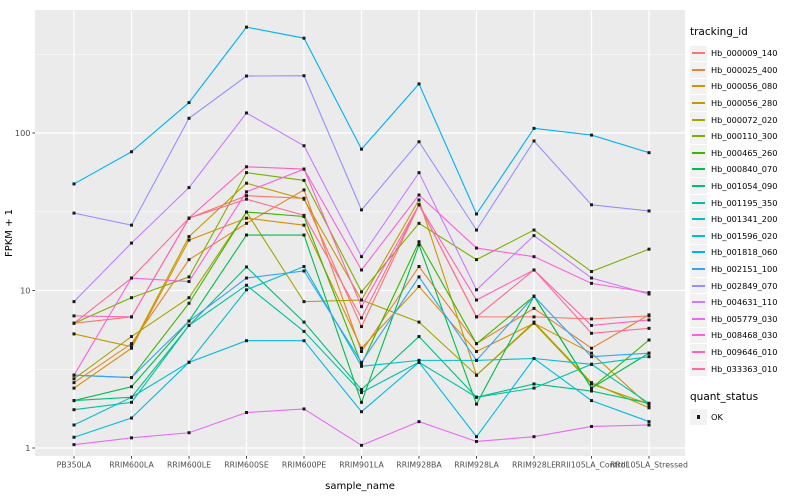  I want to click on legend-item: Hb_000056_080, so click(744, 86).